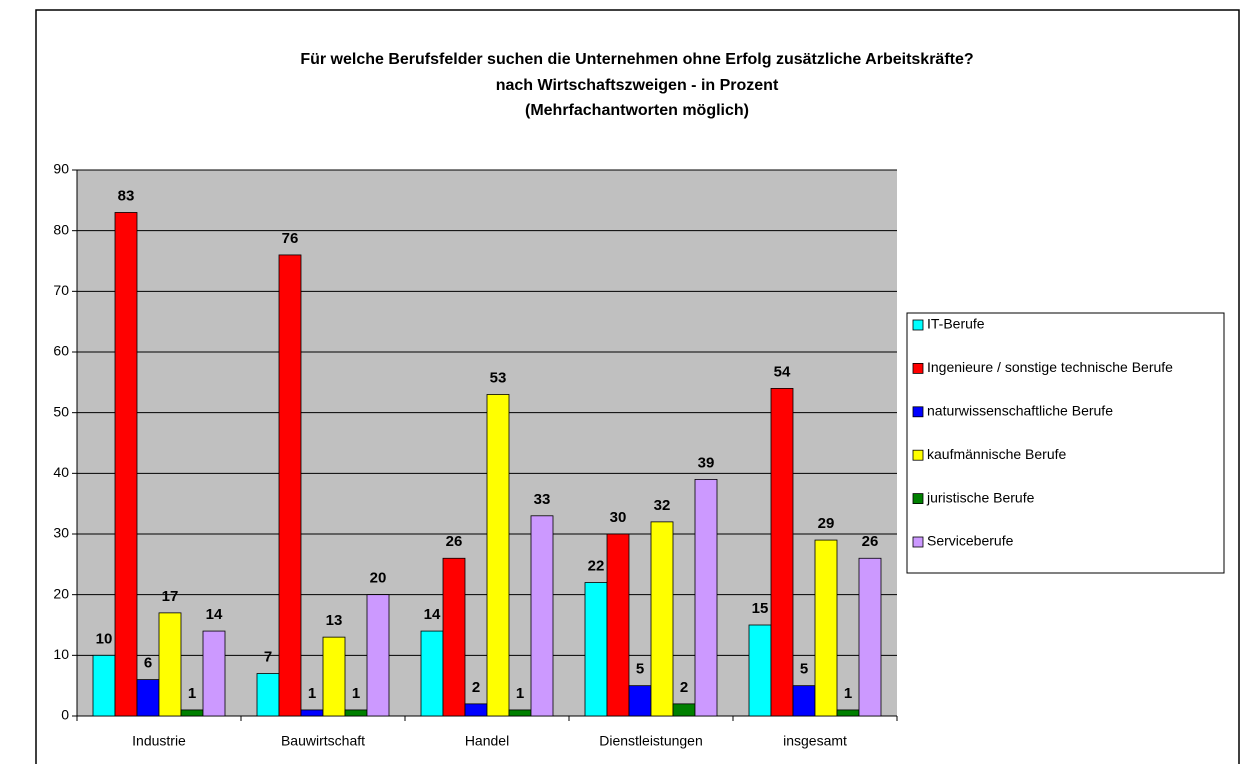 Image resolution: width=1245 pixels, height=769 pixels. What do you see at coordinates (61, 654) in the screenshot?
I see `y-tick-label: 10` at bounding box center [61, 654].